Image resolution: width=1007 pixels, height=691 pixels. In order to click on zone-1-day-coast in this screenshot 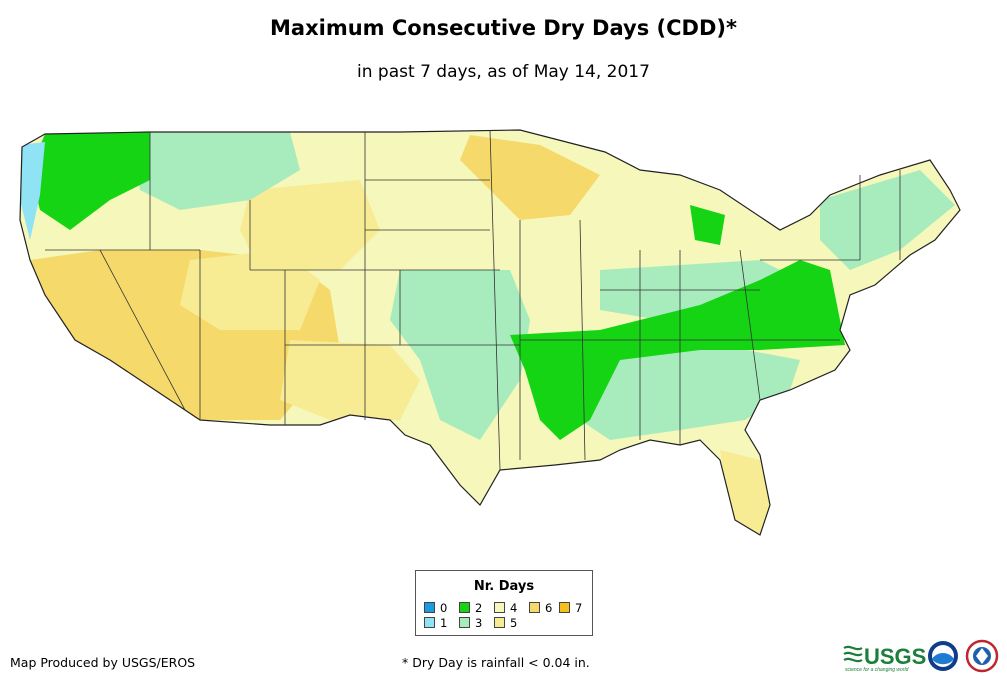, I will do `click(32, 191)`.